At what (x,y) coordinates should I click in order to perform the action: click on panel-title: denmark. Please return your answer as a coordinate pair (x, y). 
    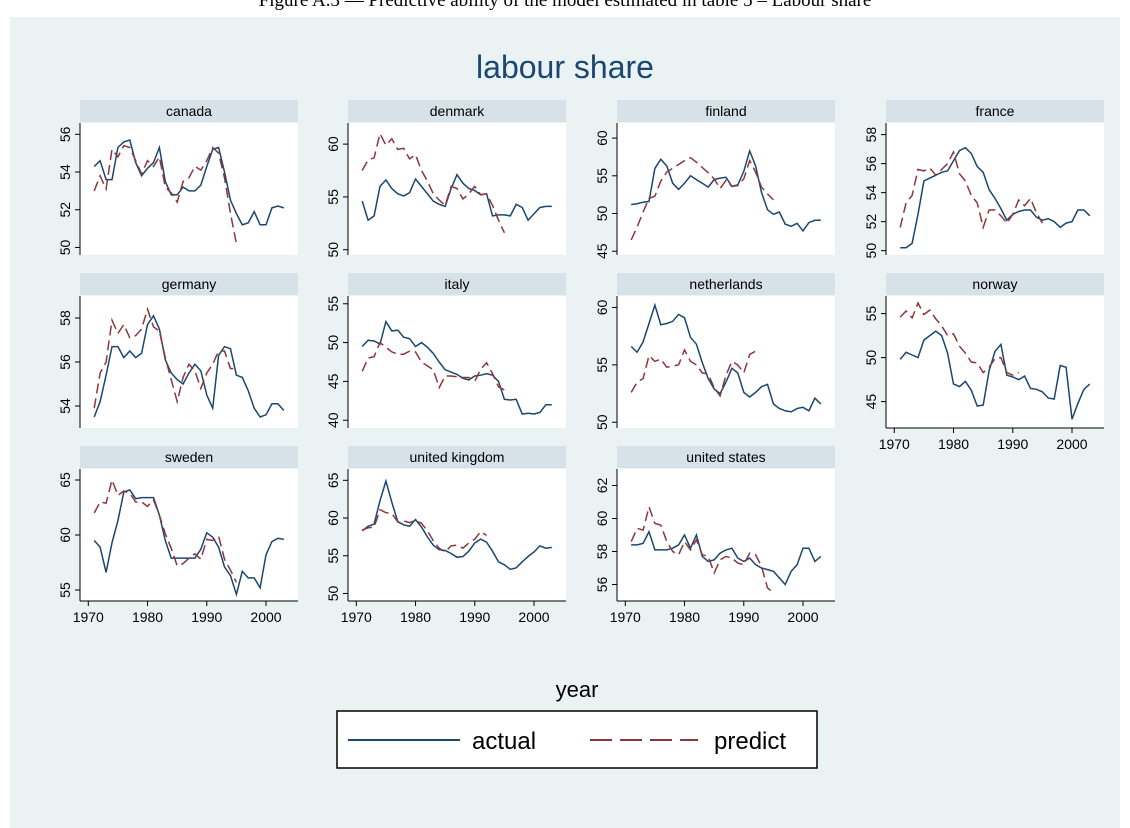
    Looking at the image, I should click on (457, 111).